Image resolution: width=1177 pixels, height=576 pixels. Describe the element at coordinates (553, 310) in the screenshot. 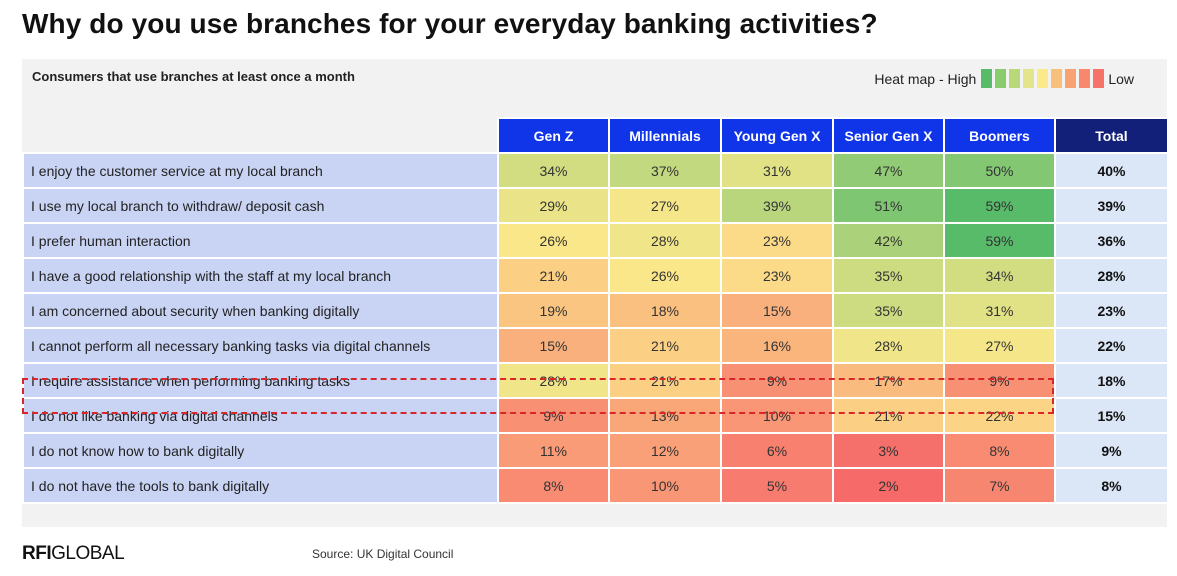

I see `heatmap-cell: 19%` at that location.